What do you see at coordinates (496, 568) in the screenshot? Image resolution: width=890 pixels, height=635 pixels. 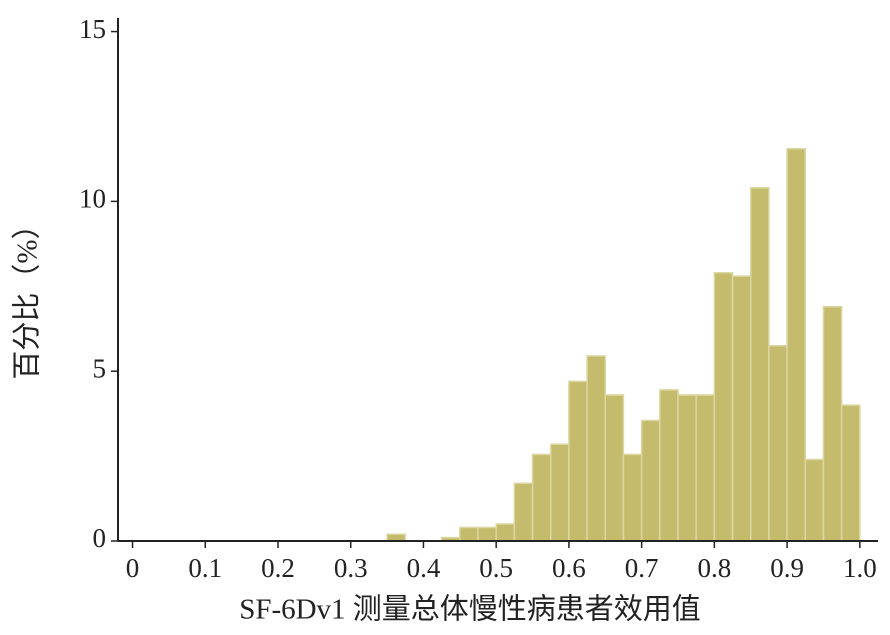 I see `x-tick-label: 0.5` at bounding box center [496, 568].